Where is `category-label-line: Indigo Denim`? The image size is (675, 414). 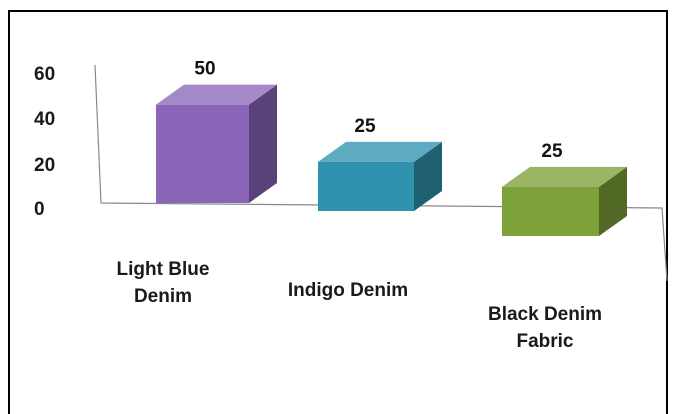
category-label-line: Indigo Denim is located at coordinates (348, 290).